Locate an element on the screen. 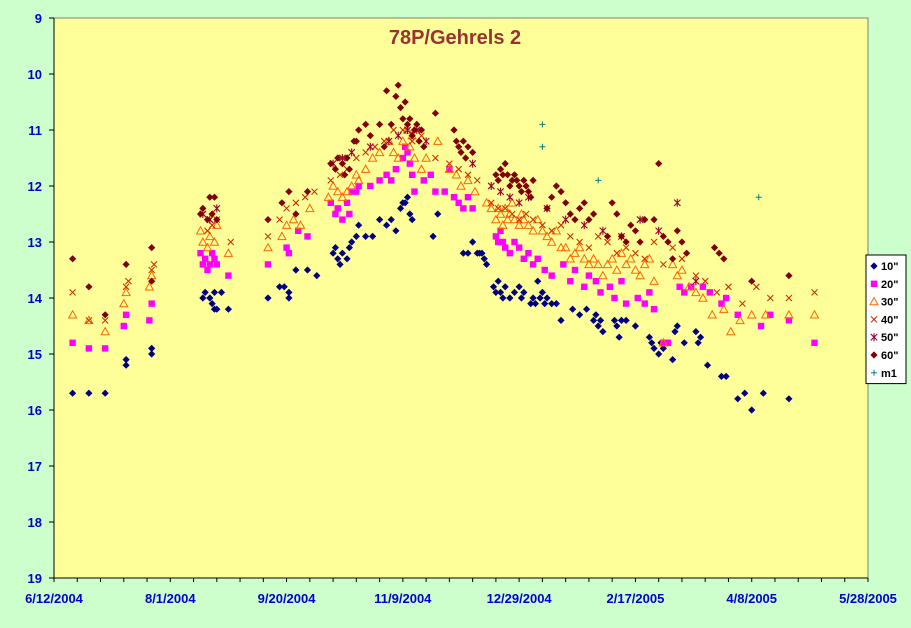 This screenshot has width=911, height=628. x-tick-label: 4/8/2005 is located at coordinates (751, 598).